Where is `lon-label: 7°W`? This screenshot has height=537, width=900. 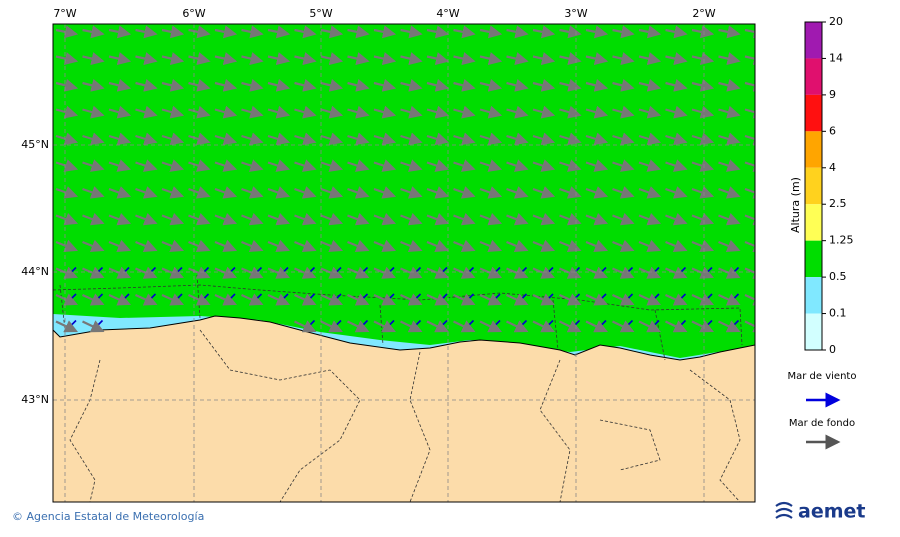
lon-label: 7°W is located at coordinates (64, 13).